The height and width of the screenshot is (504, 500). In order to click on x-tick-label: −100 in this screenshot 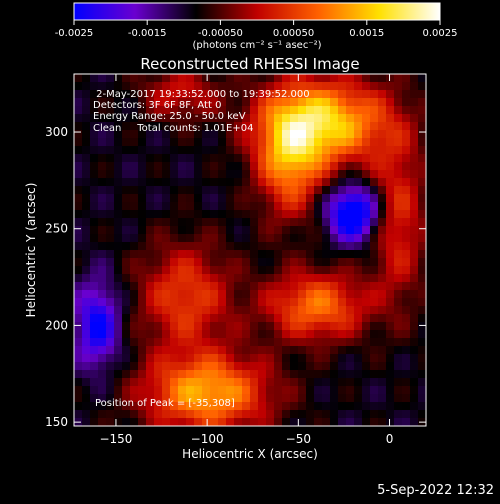, I will do `click(207, 439)`.